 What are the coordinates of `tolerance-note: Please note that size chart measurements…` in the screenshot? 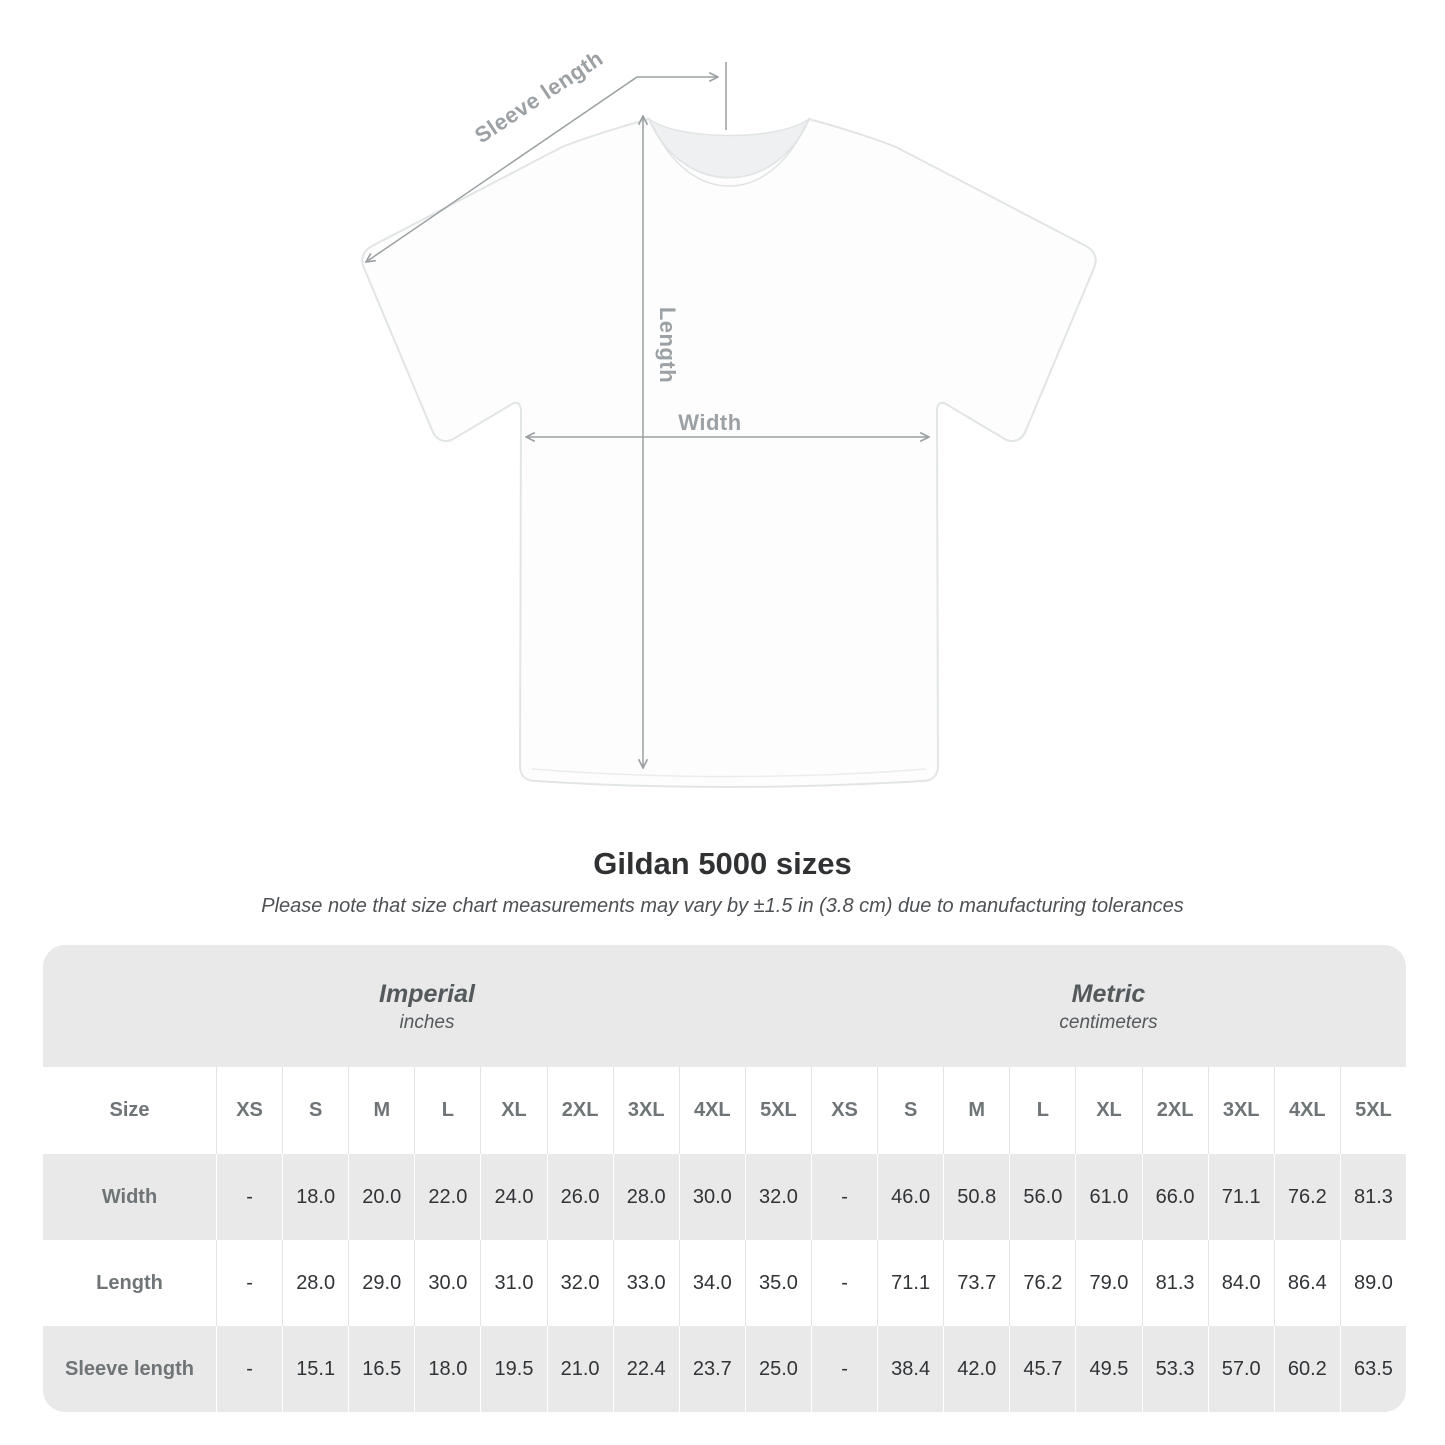 It's located at (722, 906).